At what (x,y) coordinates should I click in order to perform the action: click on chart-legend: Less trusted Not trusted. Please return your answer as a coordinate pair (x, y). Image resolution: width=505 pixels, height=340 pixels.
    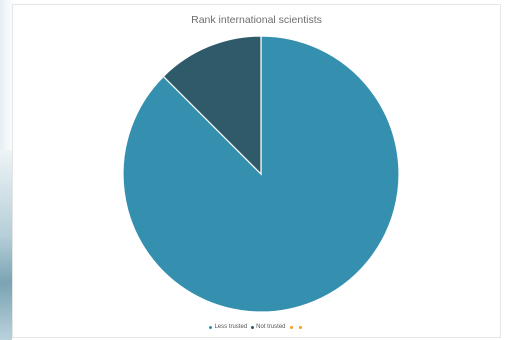
    Looking at the image, I should click on (256, 327).